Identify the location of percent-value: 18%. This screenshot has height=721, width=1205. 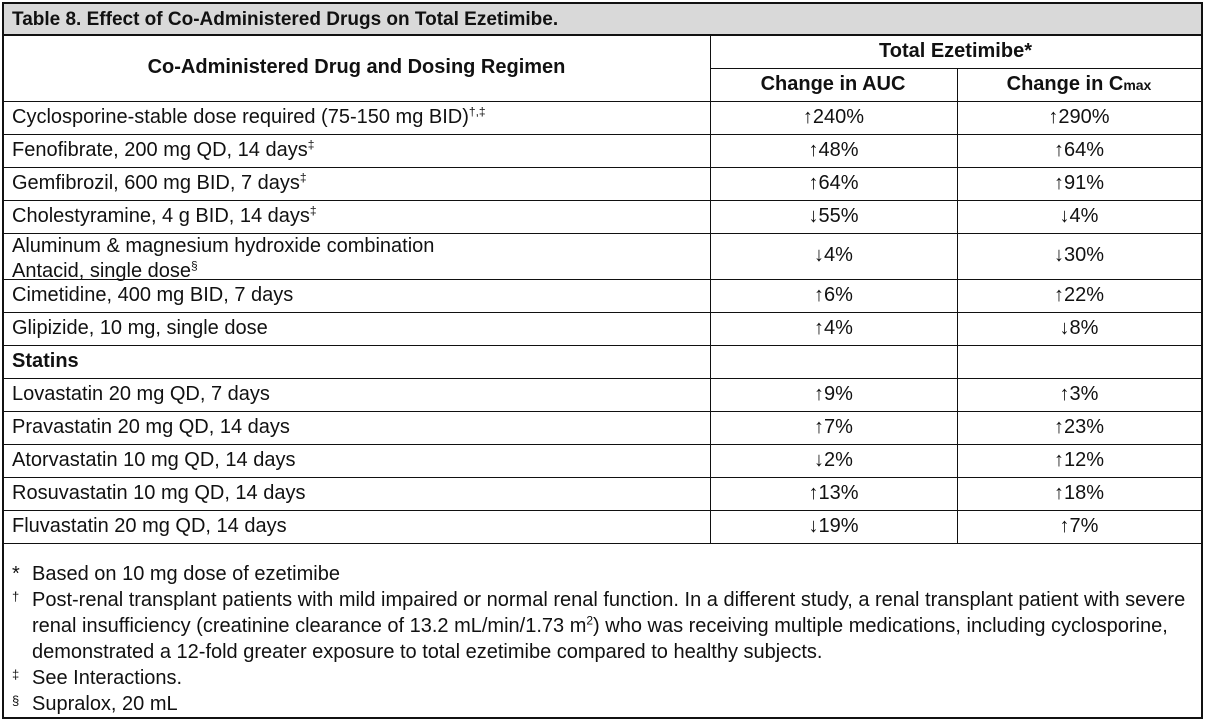
(1084, 492).